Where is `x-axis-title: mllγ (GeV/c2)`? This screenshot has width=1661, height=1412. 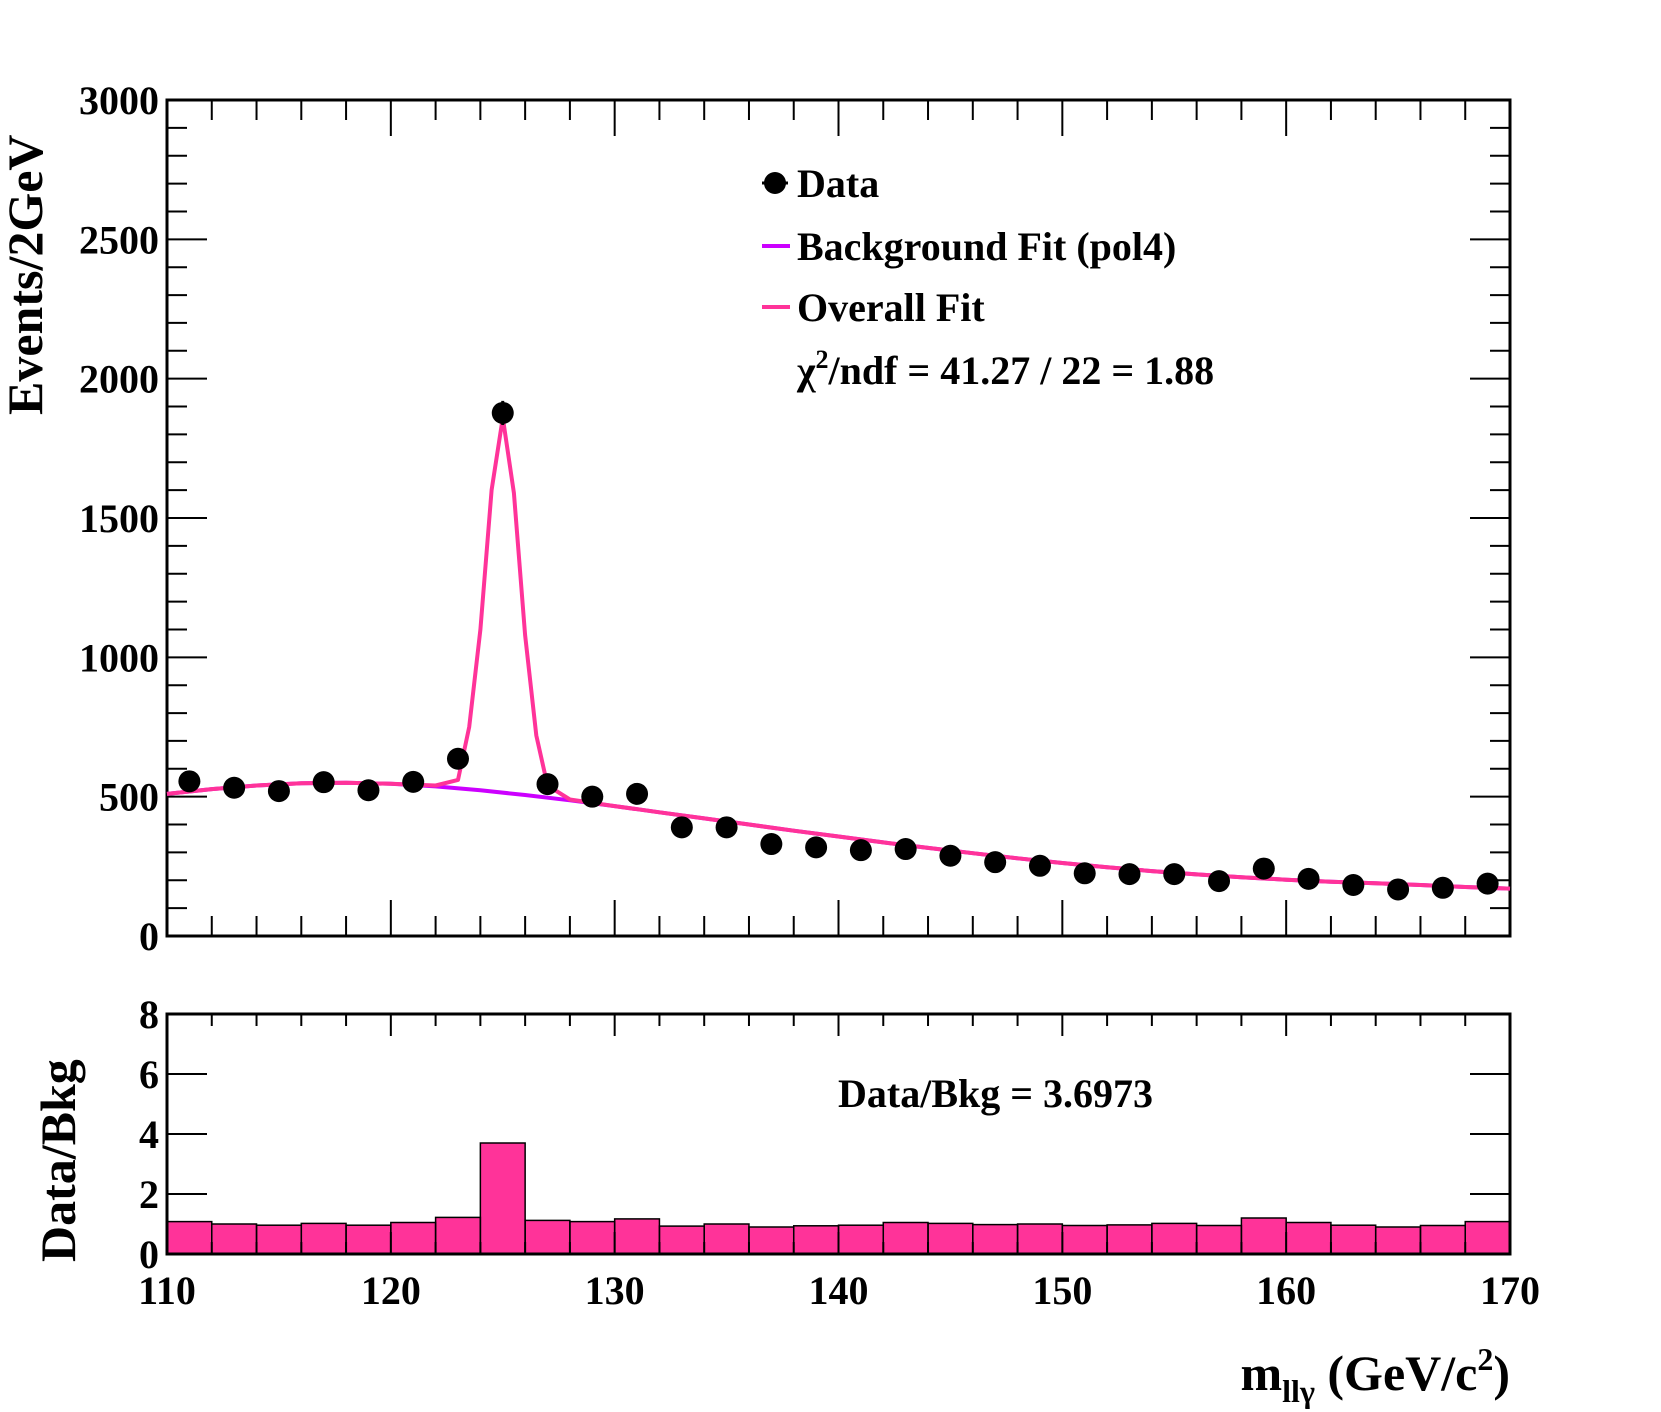
x-axis-title: mllγ (GeV/c2) is located at coordinates (1376, 1375).